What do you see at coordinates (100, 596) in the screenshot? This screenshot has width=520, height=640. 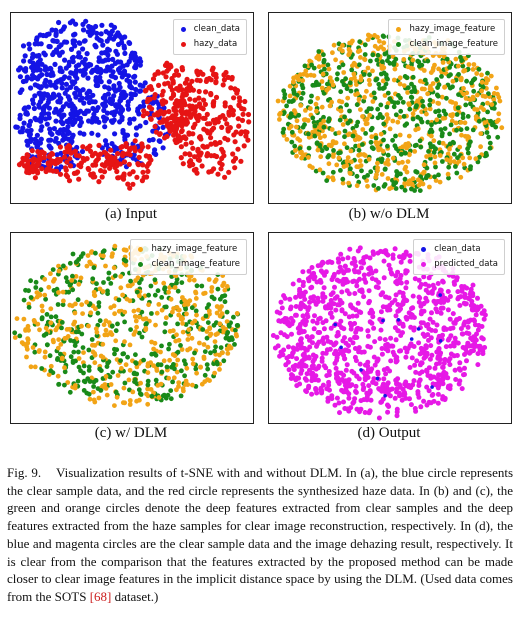 I see `citation-link: [68]` at bounding box center [100, 596].